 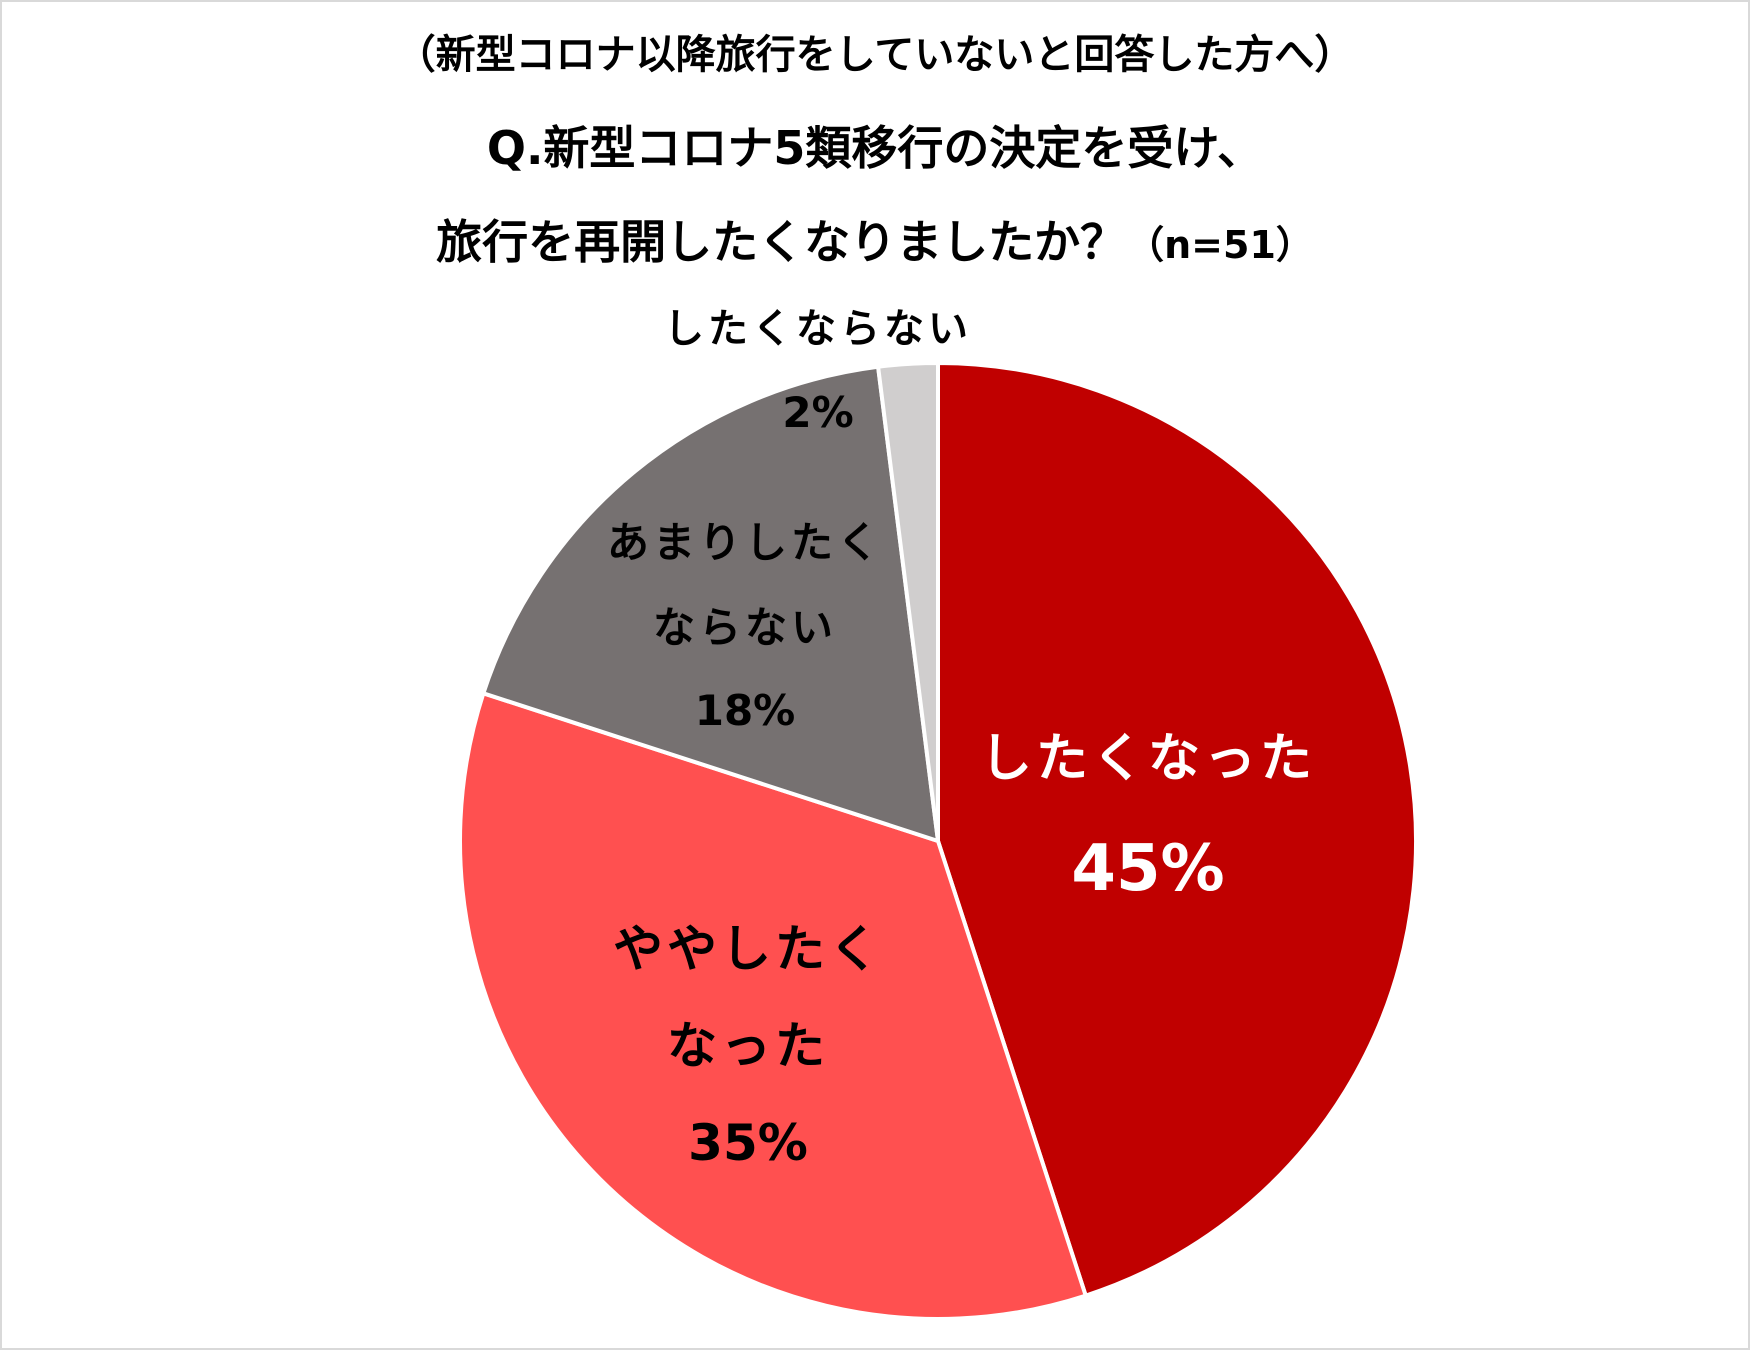 I want to click on slice-label-4-line-1: したくならない, so click(x=818, y=329).